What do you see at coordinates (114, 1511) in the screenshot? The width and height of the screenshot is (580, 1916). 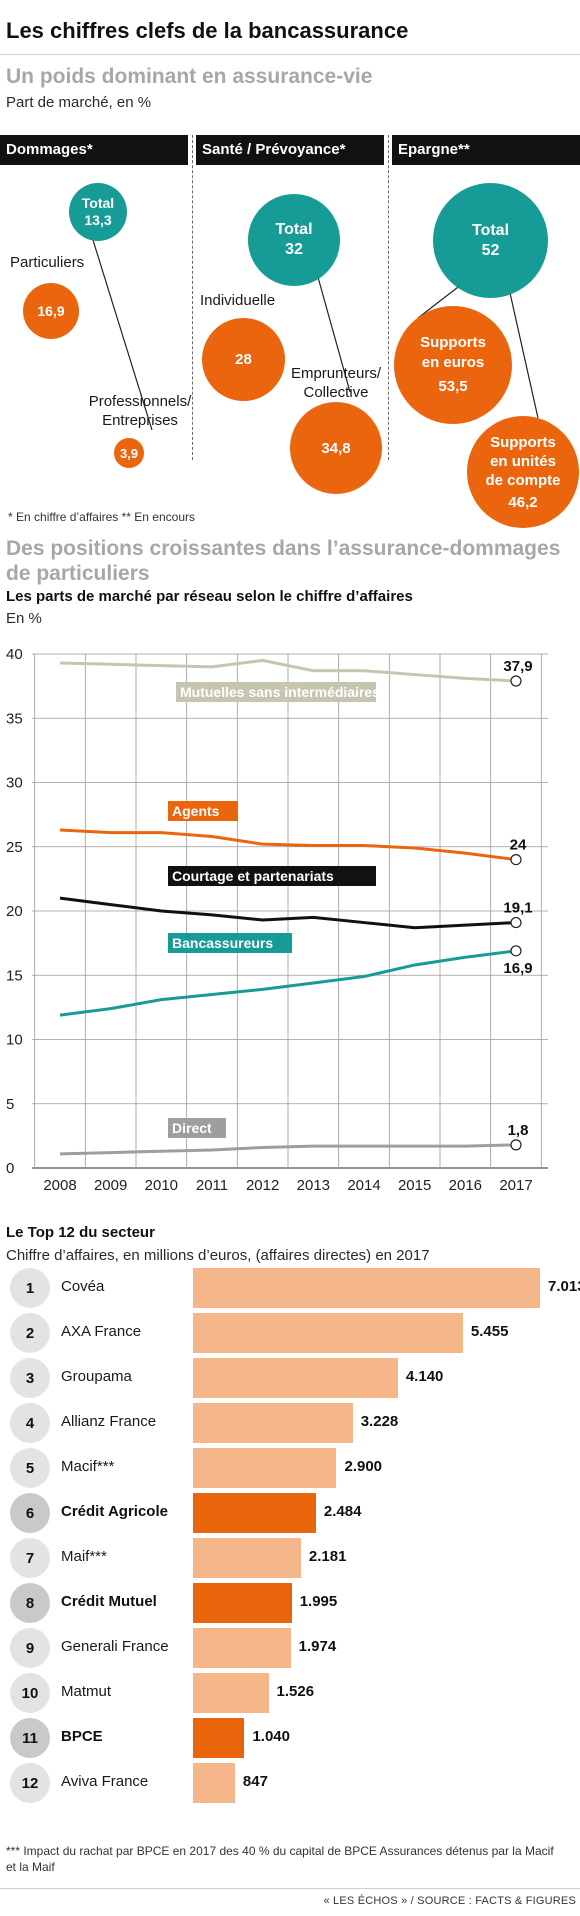 I see `rank-name: Crédit Agricole` at bounding box center [114, 1511].